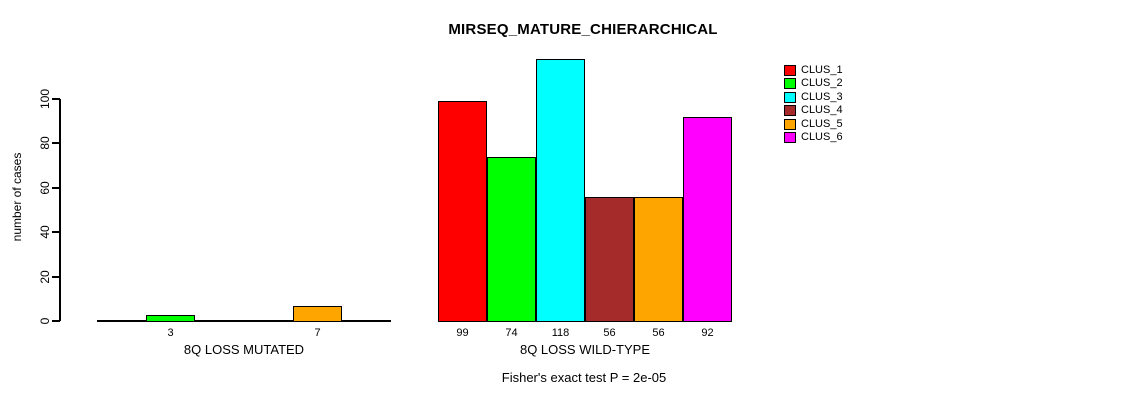 Image resolution: width=1140 pixels, height=400 pixels. Describe the element at coordinates (45, 99) in the screenshot. I see `y-tick-label: 100` at that location.